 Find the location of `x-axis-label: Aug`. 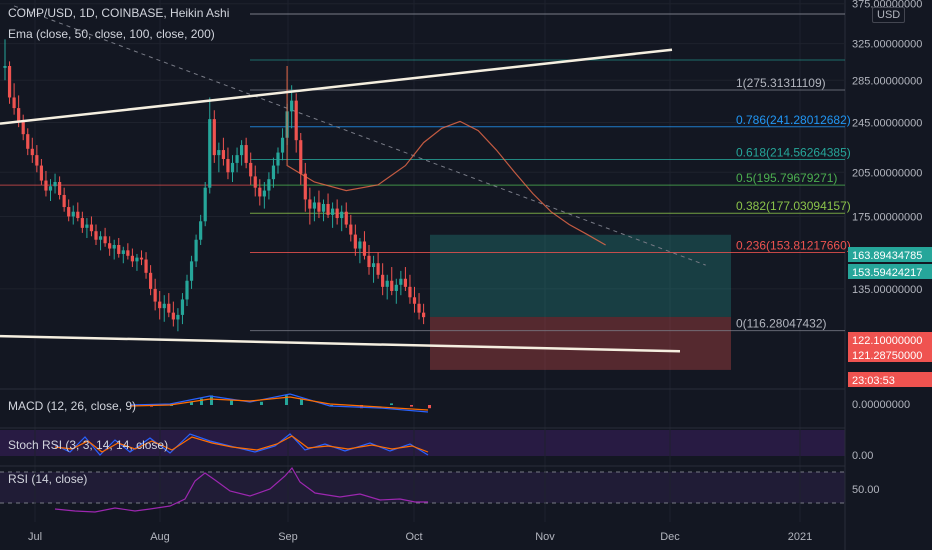

x-axis-label: Aug is located at coordinates (160, 537).